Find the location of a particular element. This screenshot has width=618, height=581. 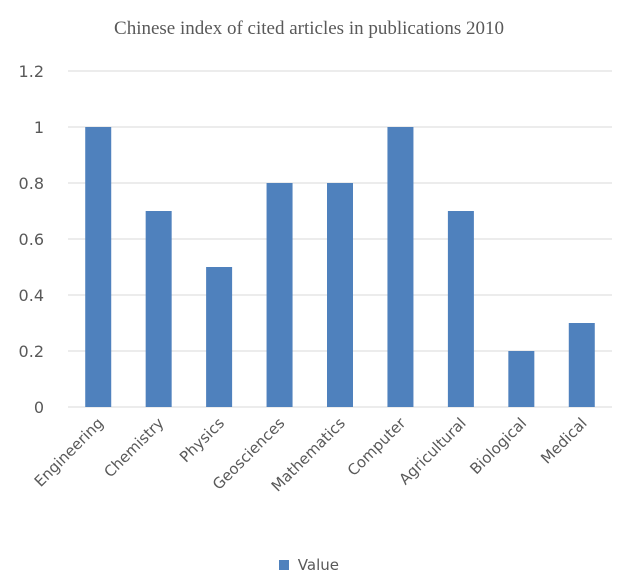

x-tick-label: Biological is located at coordinates (498, 446).